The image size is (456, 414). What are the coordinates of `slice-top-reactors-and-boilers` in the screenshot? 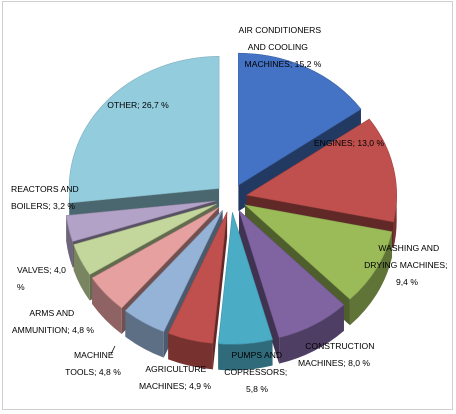 It's located at (140, 221).